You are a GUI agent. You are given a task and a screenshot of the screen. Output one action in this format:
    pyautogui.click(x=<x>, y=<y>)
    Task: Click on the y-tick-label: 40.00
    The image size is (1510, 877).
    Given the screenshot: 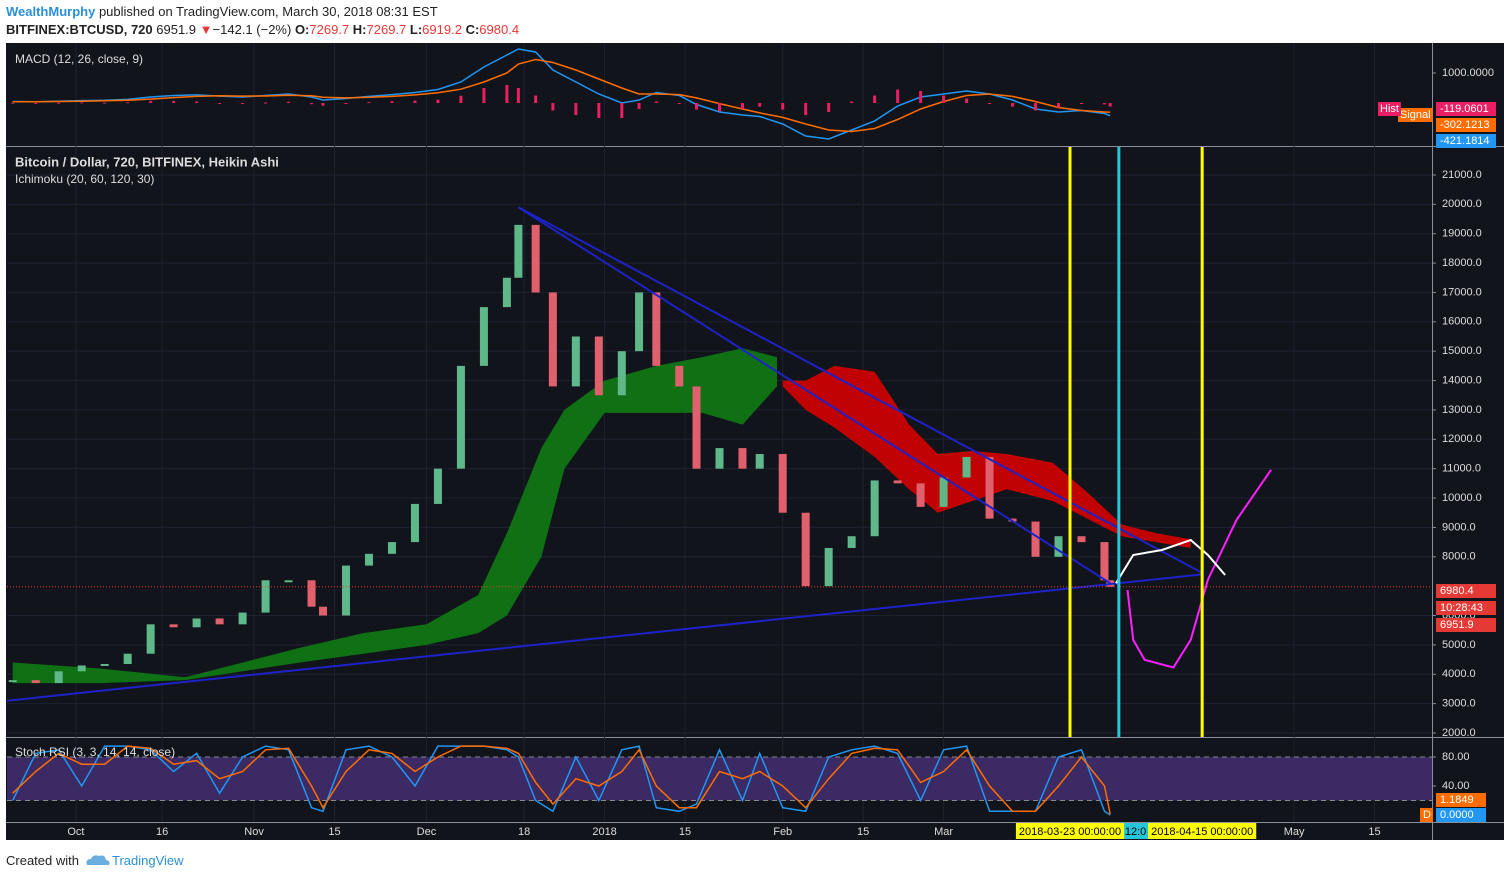 What is the action you would take?
    pyautogui.click(x=1456, y=786)
    